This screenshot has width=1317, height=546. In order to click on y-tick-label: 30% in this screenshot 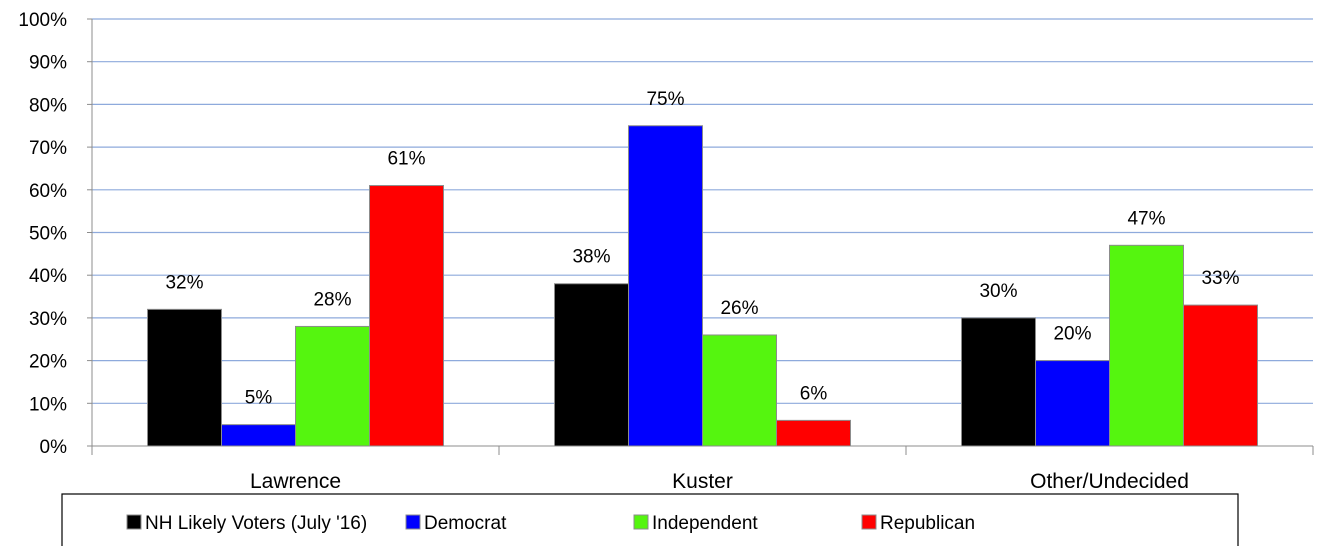, I will do `click(48, 319)`.